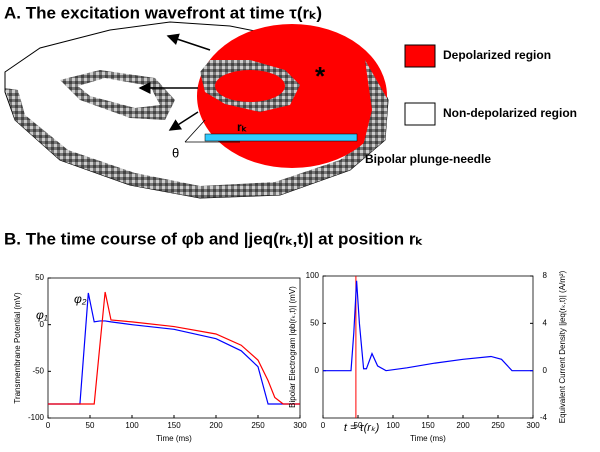  Describe the element at coordinates (428, 159) in the screenshot. I see `needle-label: Bipolar plunge-needle` at that location.